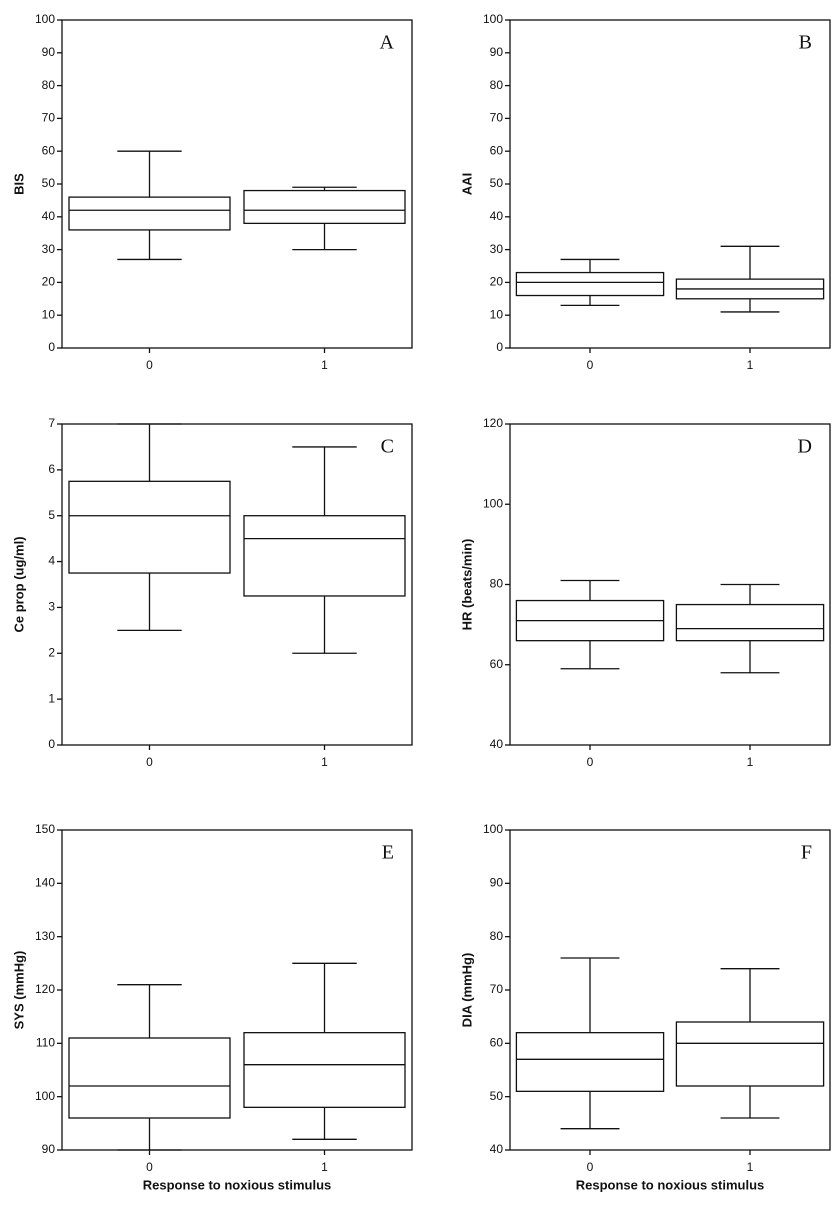  I want to click on panel: 40 60 80 100 120 0 1 D HR (beats/min), so click(645, 592).